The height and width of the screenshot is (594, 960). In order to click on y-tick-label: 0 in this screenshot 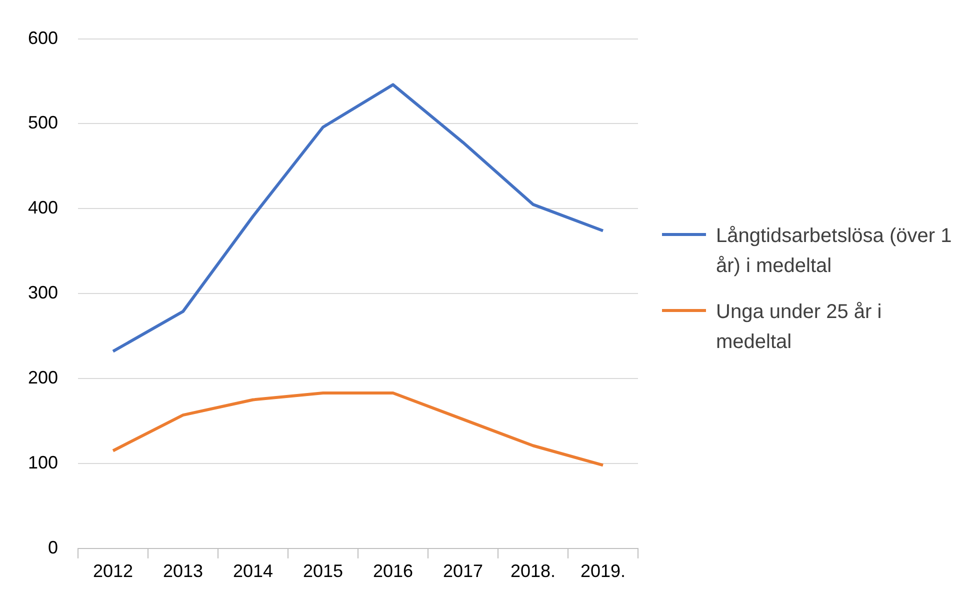, I will do `click(53, 547)`.